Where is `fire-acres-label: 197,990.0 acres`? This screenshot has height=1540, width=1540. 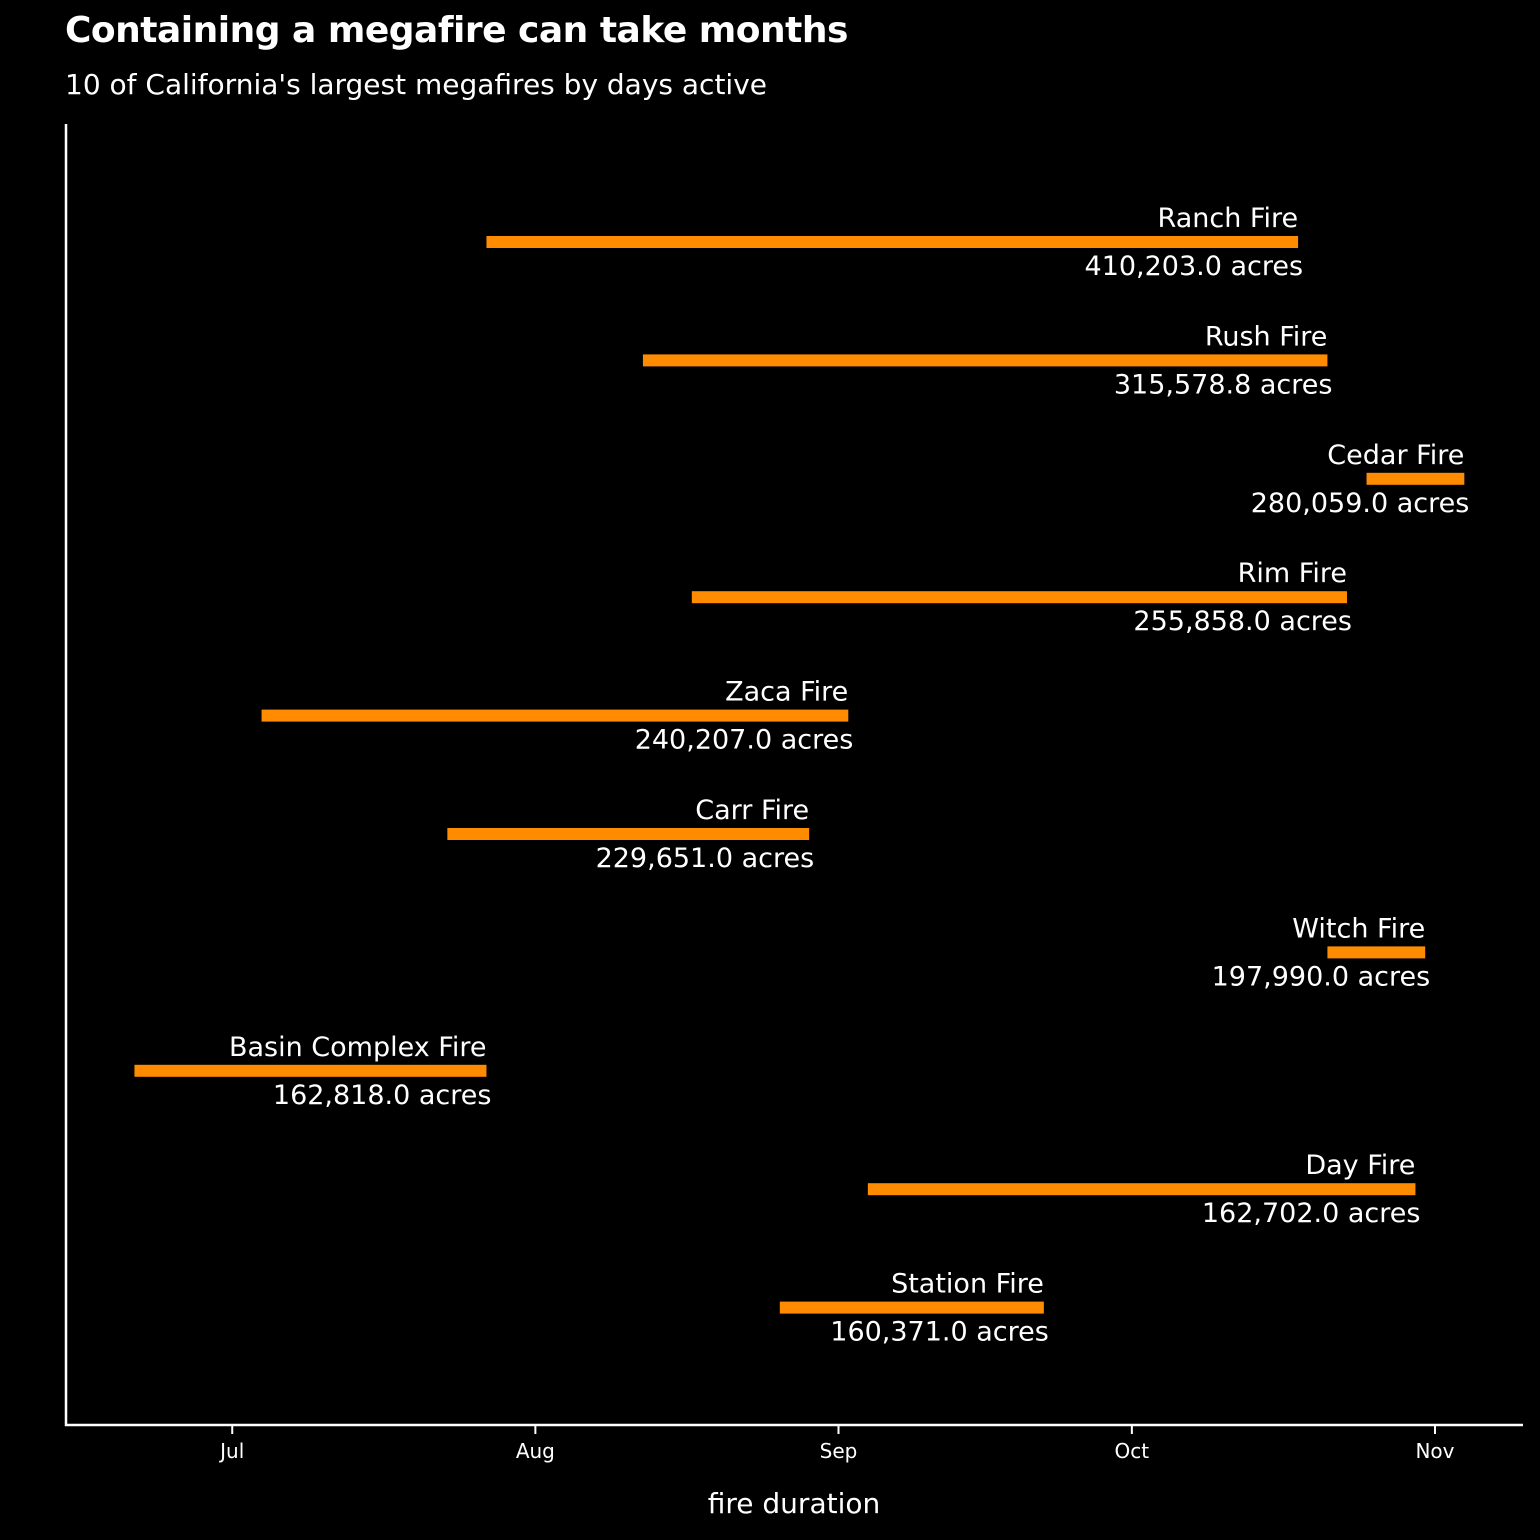 fire-acres-label: 197,990.0 acres is located at coordinates (1321, 976).